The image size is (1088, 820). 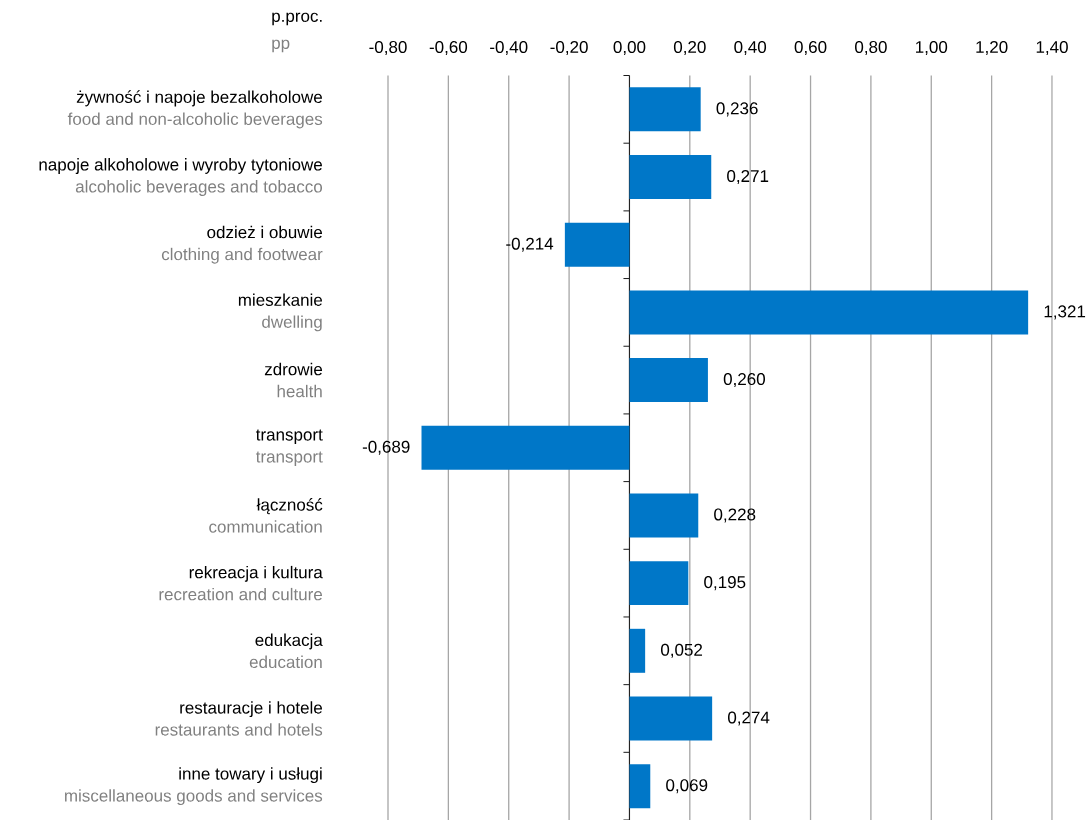 What do you see at coordinates (448, 48) in the screenshot?
I see `x-tick-label: -0,60` at bounding box center [448, 48].